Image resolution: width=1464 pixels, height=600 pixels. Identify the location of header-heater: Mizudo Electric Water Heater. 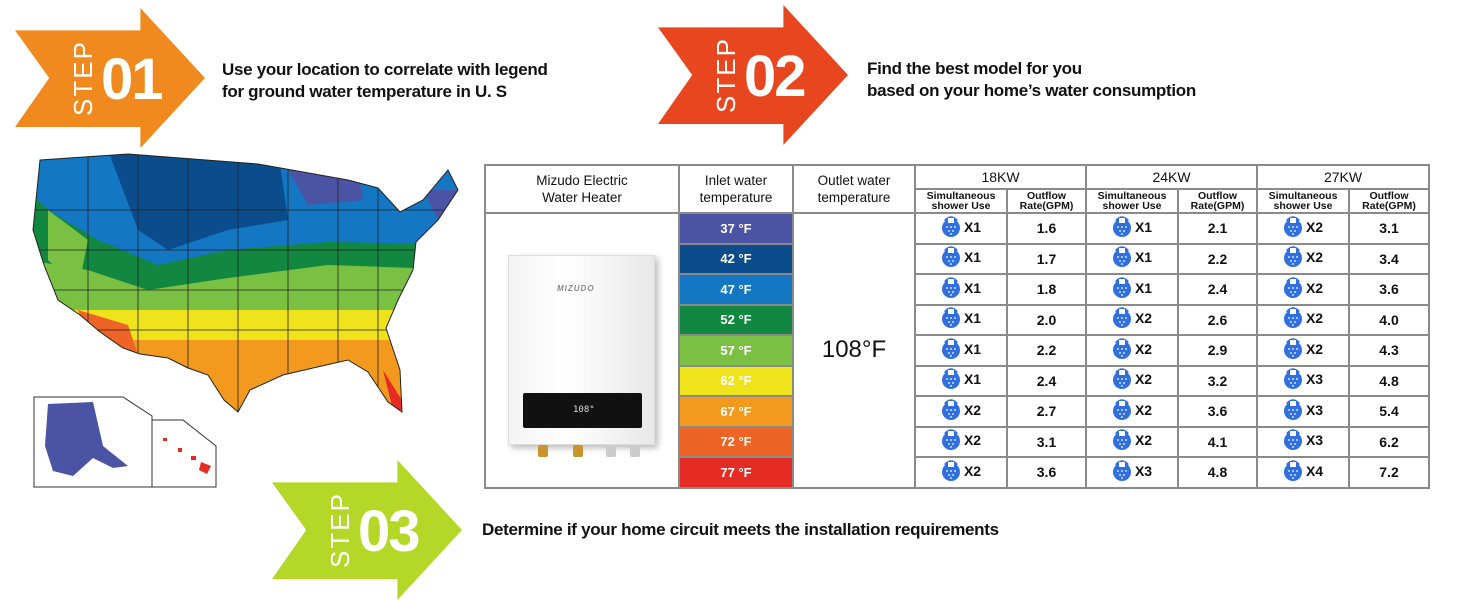
(582, 189).